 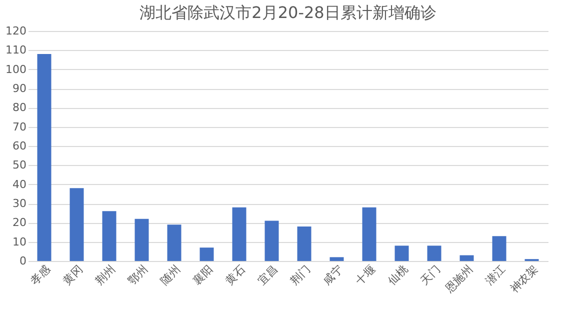 What do you see at coordinates (19, 88) in the screenshot?
I see `y-tick-label: 90` at bounding box center [19, 88].